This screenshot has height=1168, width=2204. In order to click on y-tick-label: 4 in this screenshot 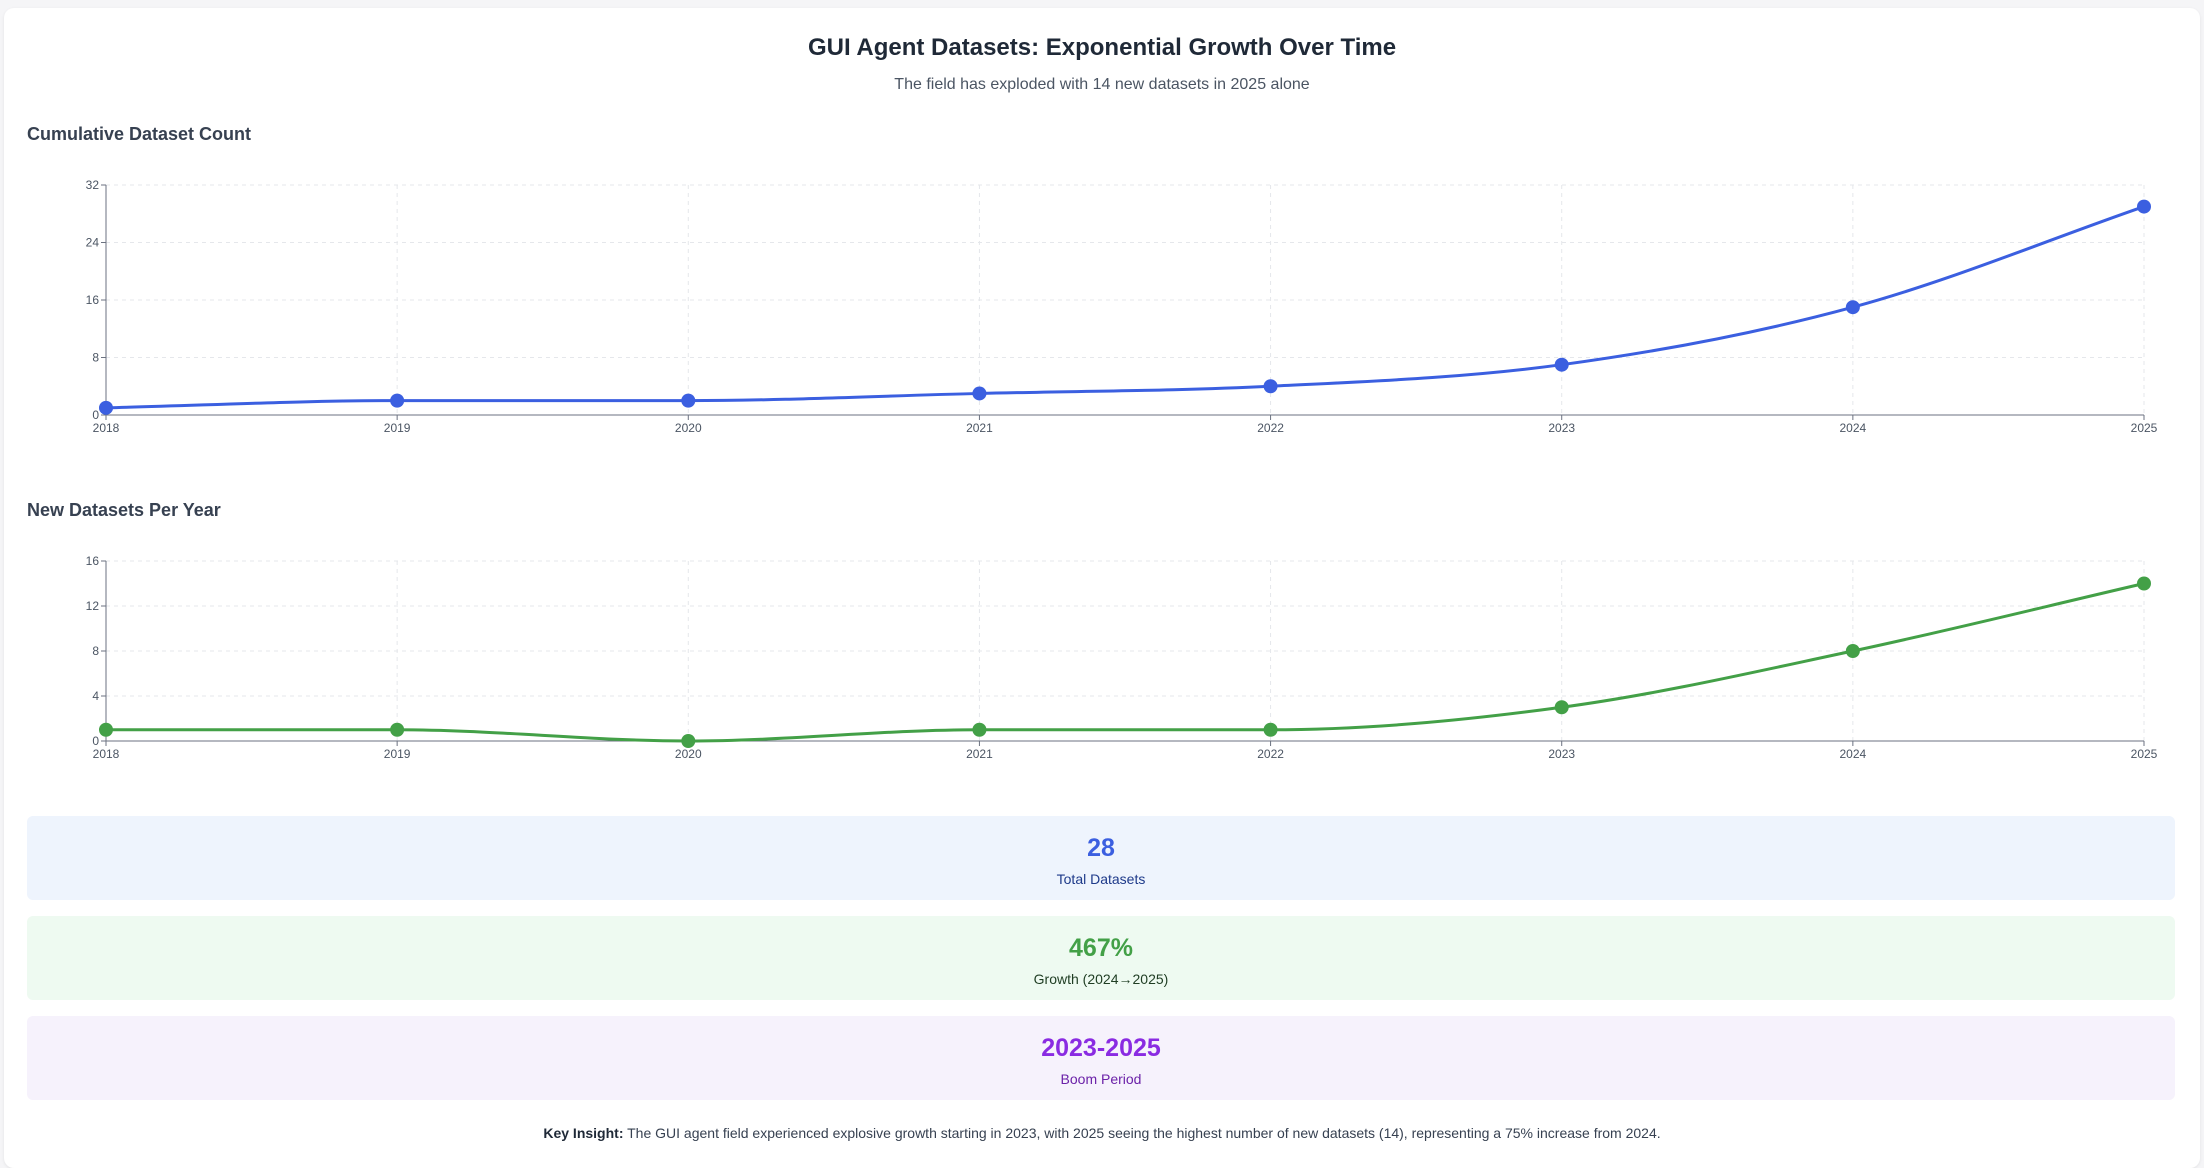, I will do `click(95, 696)`.